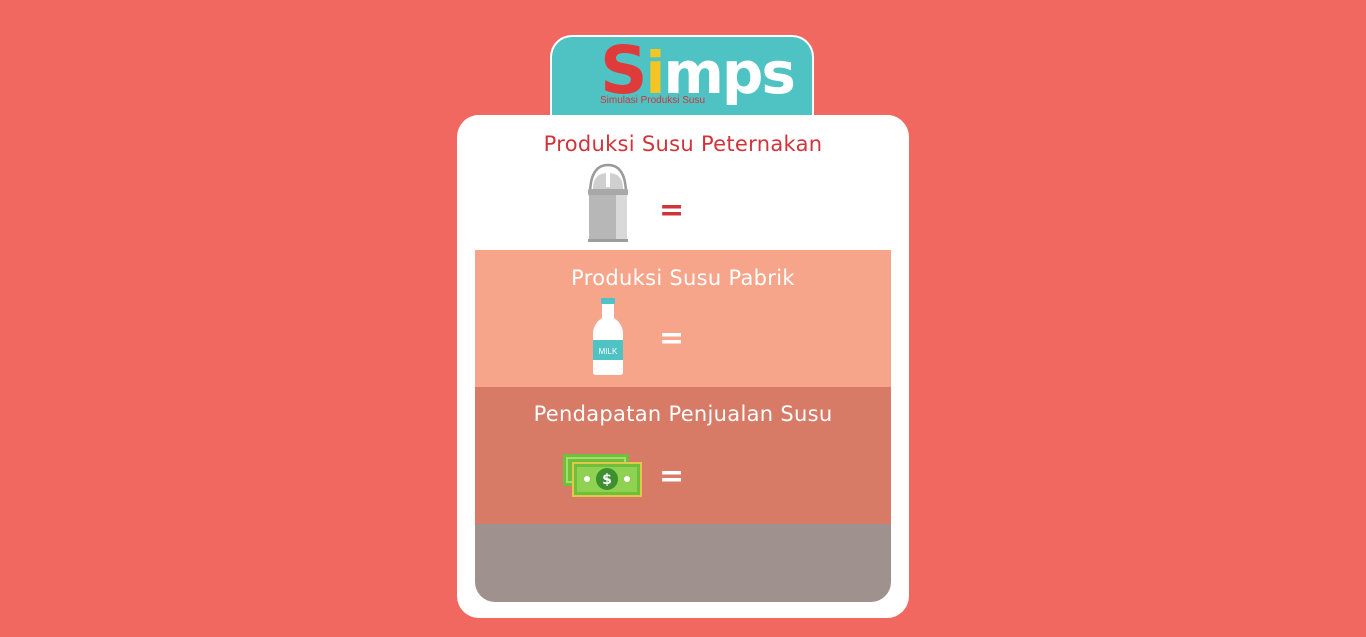  What do you see at coordinates (683, 318) in the screenshot?
I see `factory-production-section: Produksi Susu Pabrik MILK =` at bounding box center [683, 318].